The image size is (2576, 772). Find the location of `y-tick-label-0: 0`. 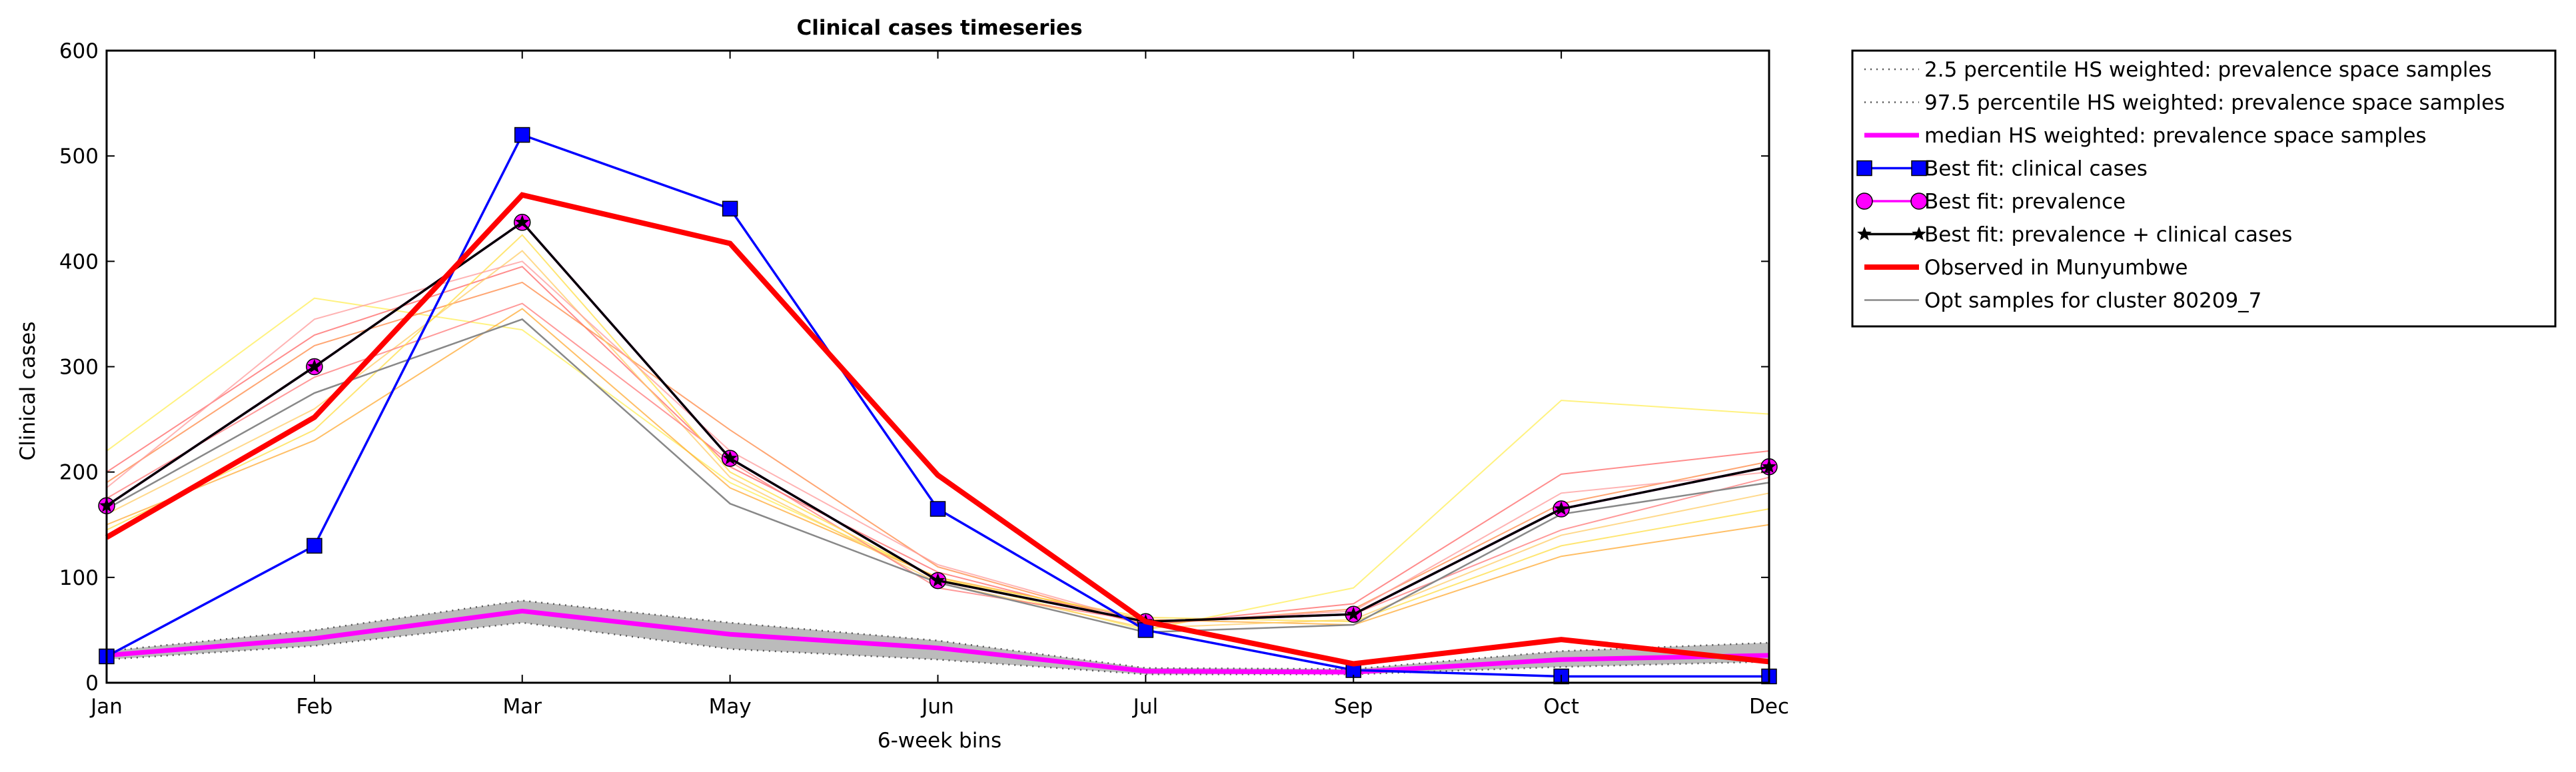

y-tick-label-0: 0 is located at coordinates (92, 683).